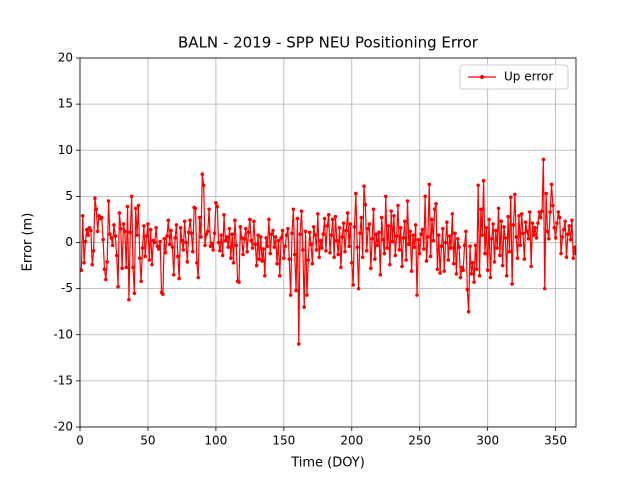  What do you see at coordinates (65, 150) in the screenshot?
I see `y-tick-label: 10` at bounding box center [65, 150].